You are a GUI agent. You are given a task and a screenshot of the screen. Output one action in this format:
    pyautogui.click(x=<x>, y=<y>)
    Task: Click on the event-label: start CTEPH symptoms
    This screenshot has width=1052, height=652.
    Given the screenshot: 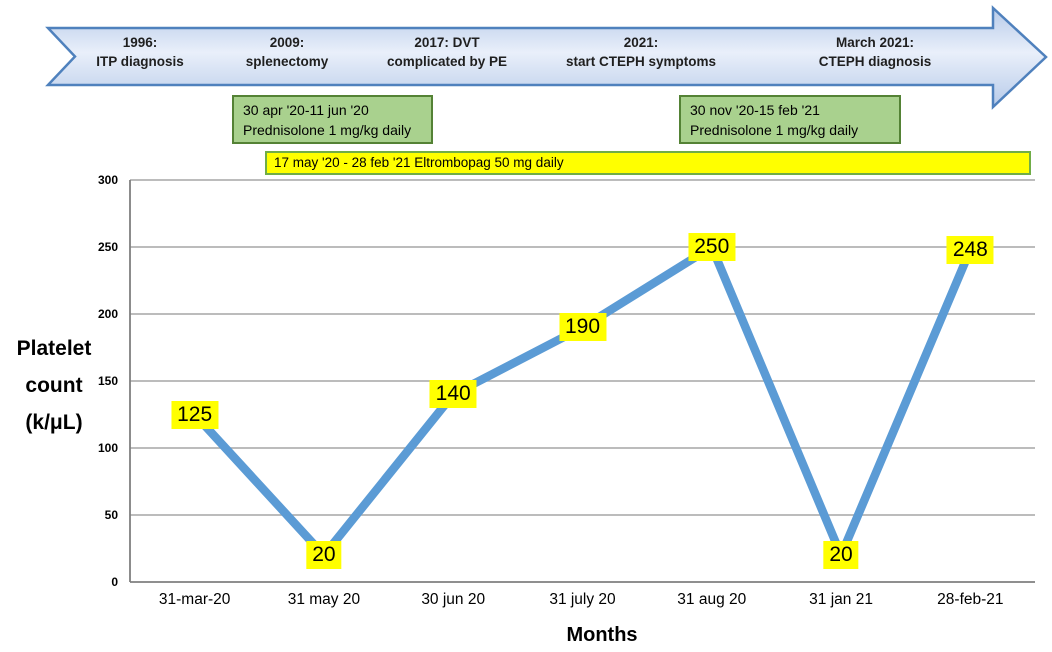 What is the action you would take?
    pyautogui.click(x=641, y=61)
    